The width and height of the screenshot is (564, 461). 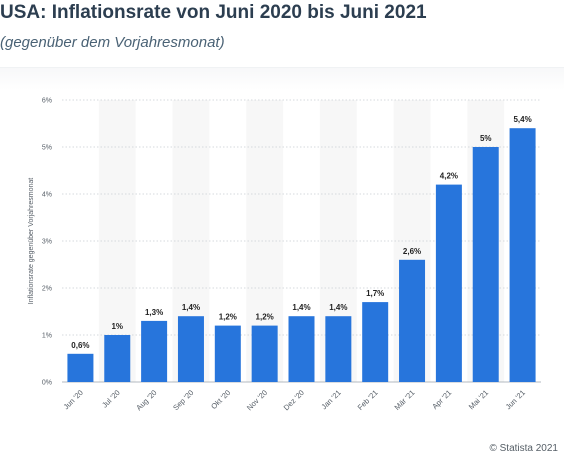 What do you see at coordinates (31, 241) in the screenshot?
I see `y-axis-title: Inflationsrate gegenüber Vorjahresmonat` at bounding box center [31, 241].